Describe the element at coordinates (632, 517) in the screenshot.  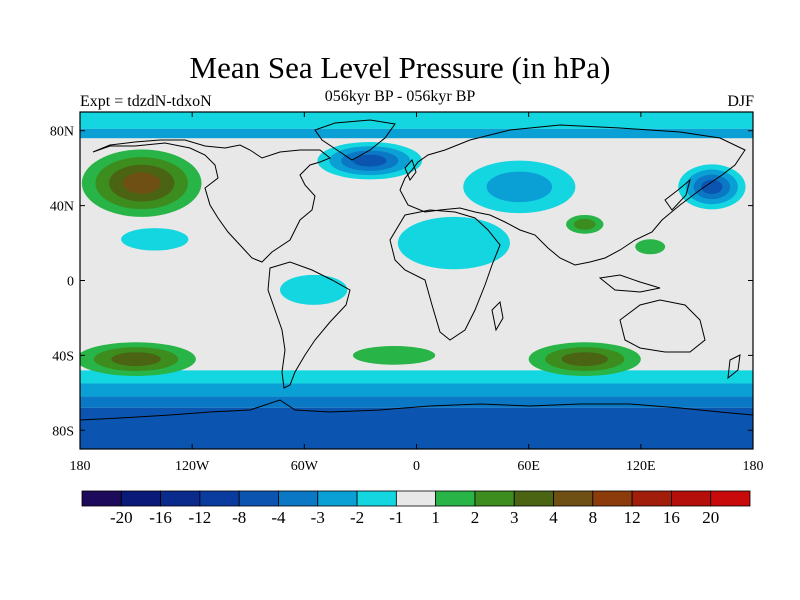
I see `colorbar-label: 12` at that location.